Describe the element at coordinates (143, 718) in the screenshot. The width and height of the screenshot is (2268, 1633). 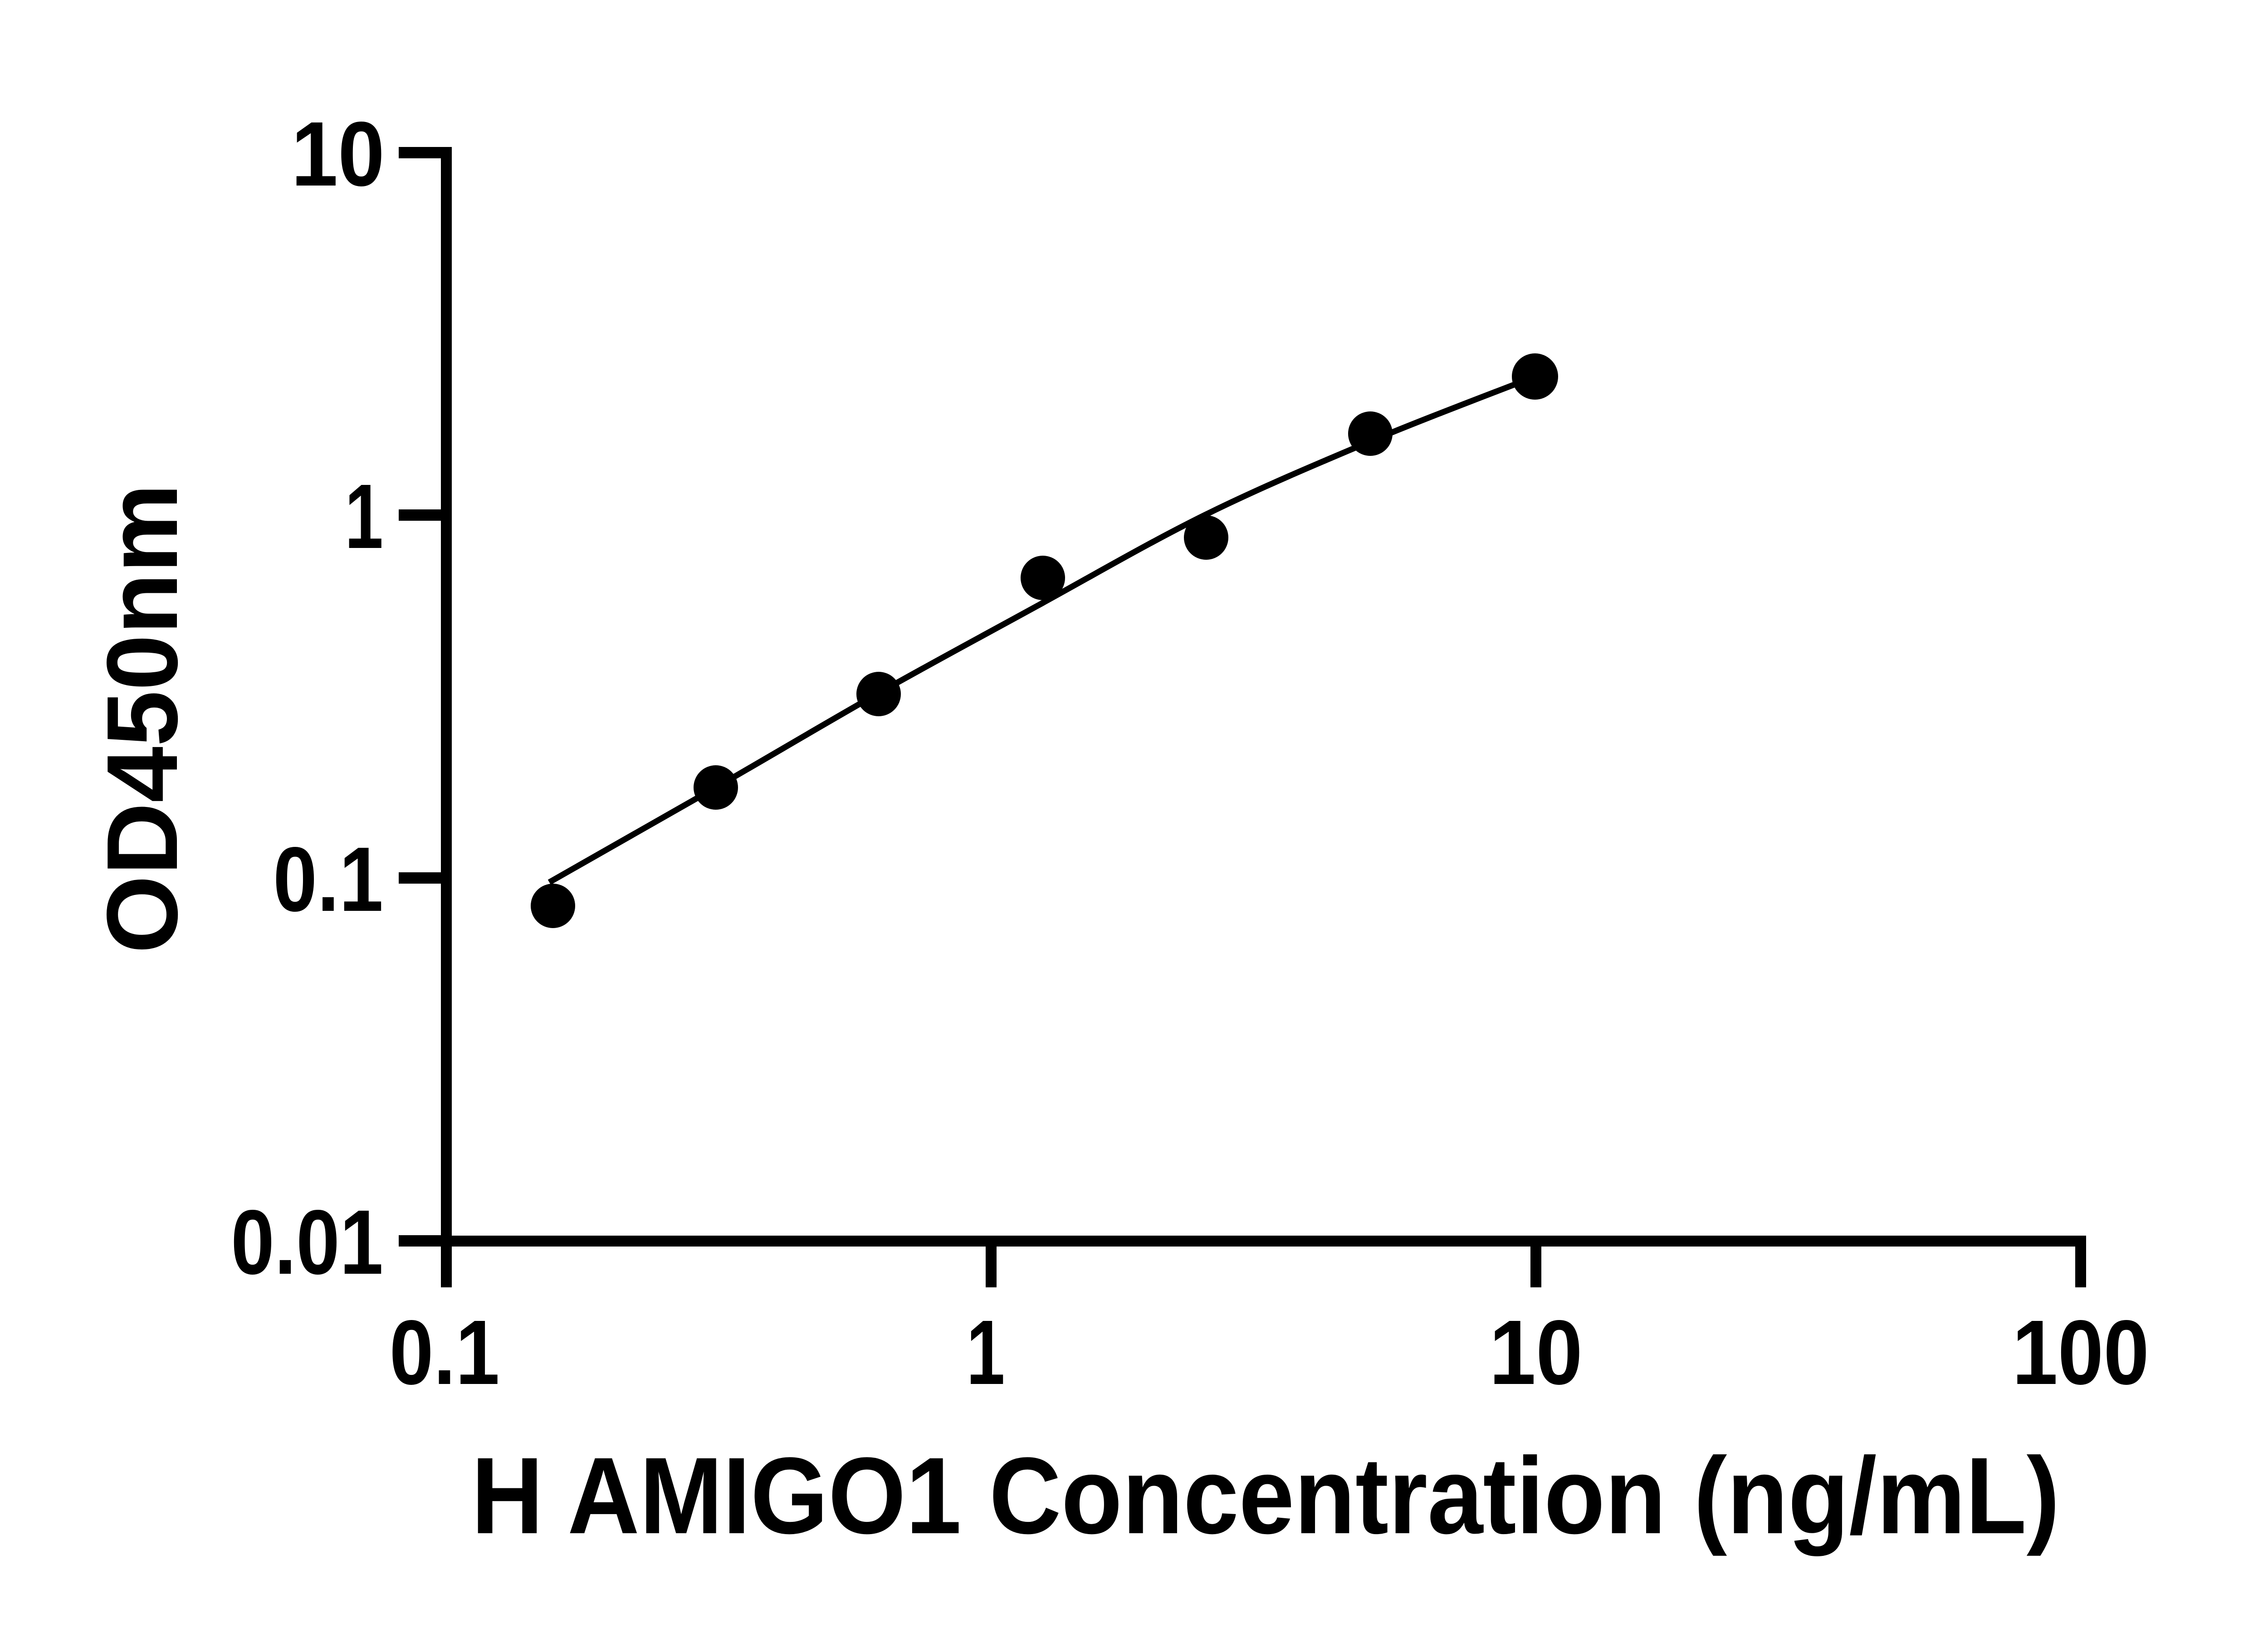
I see `svg-text: OD450nm` at that location.